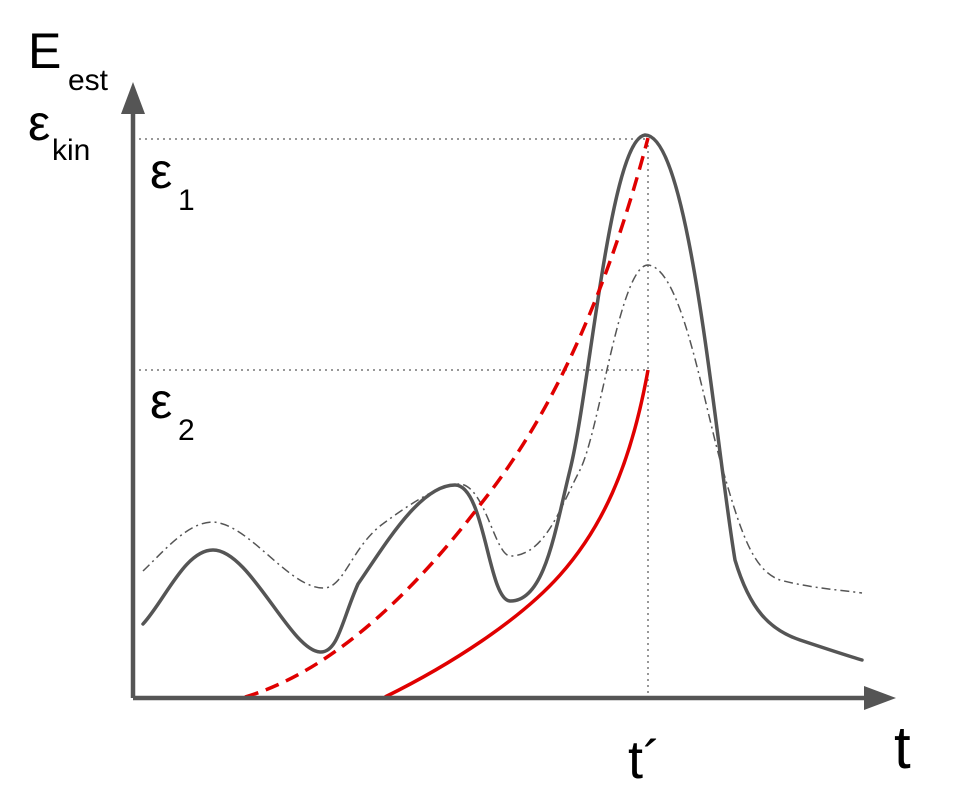  Describe the element at coordinates (161, 171) in the screenshot. I see `eps1-label: ε` at that location.